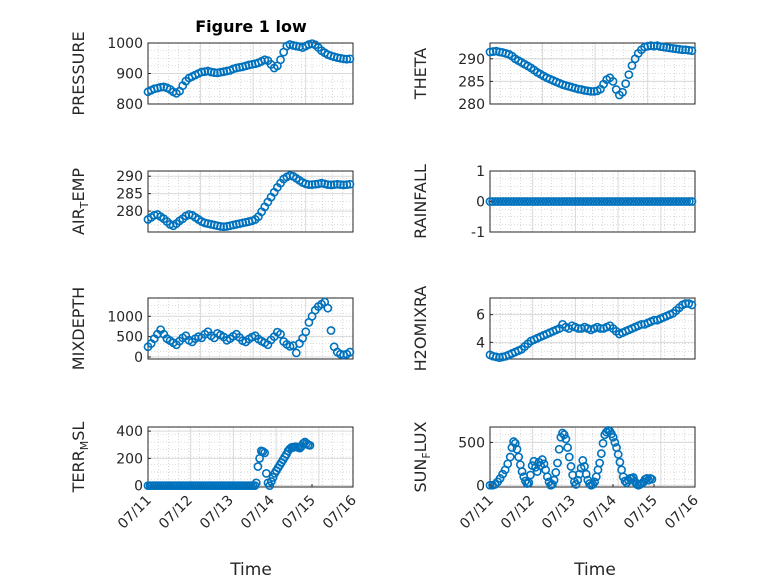 Image resolution: width=778 pixels, height=583 pixels. Describe the element at coordinates (129, 195) in the screenshot. I see `y-tick-label: 285` at that location.